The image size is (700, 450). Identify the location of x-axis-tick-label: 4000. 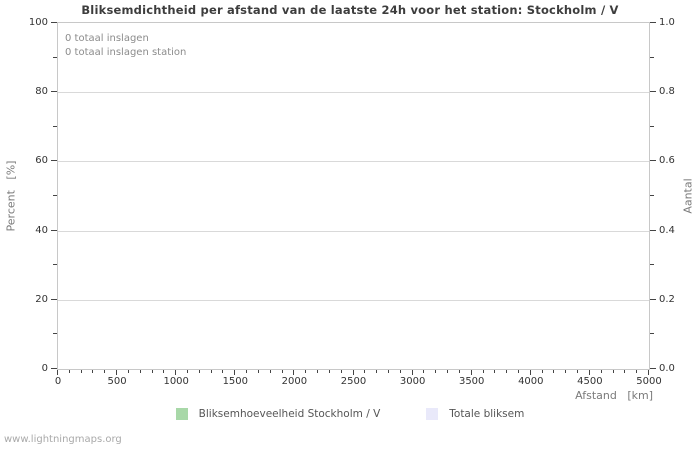
(531, 381).